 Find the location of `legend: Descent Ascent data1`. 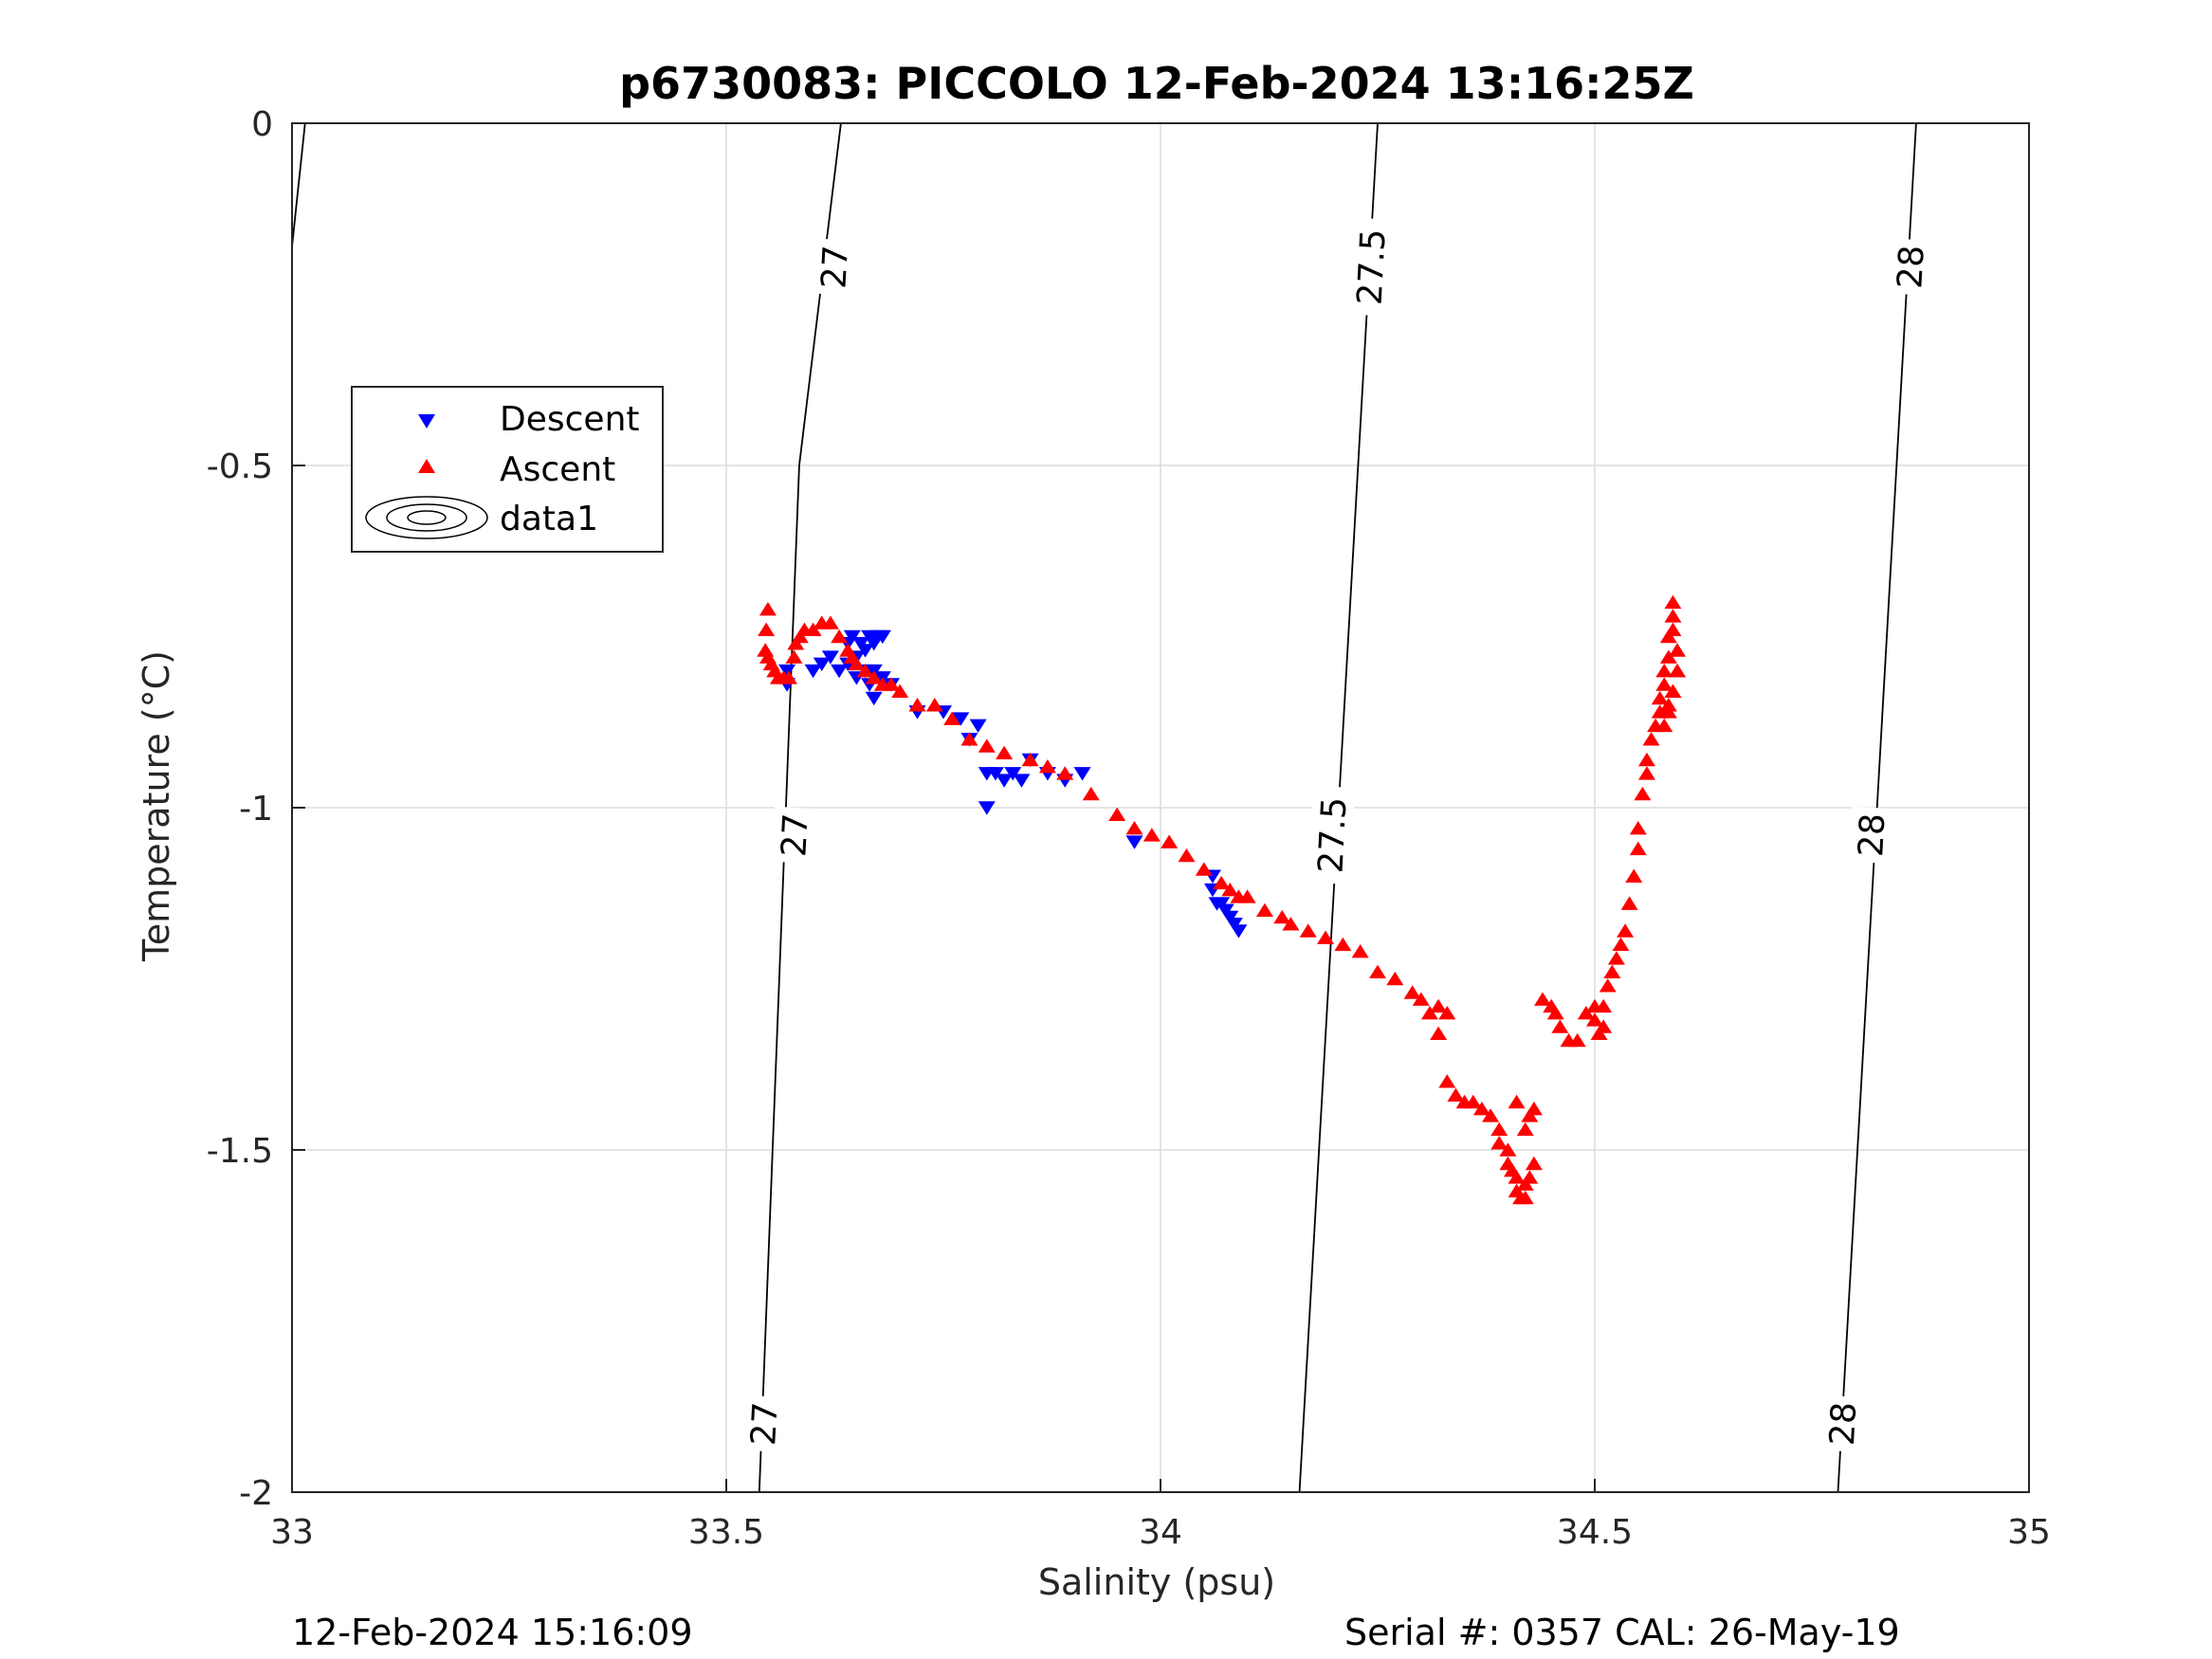

legend: Descent Ascent data1 is located at coordinates (507, 469).